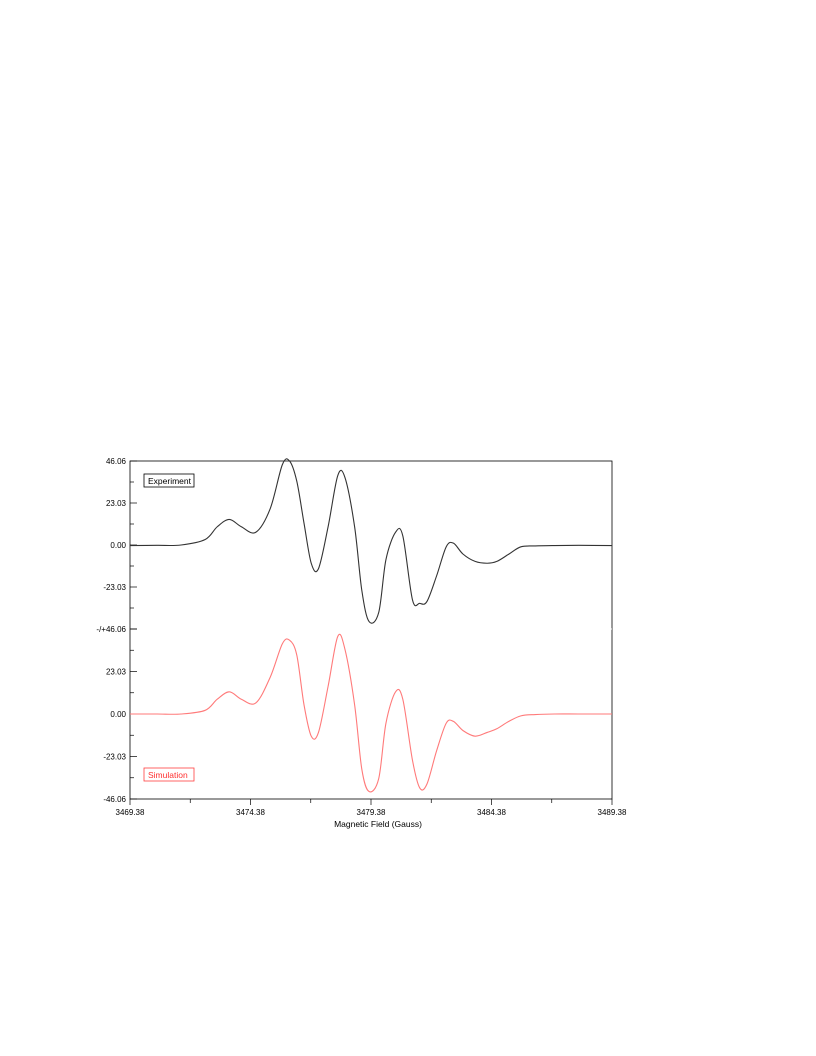 The width and height of the screenshot is (816, 1056). What do you see at coordinates (378, 824) in the screenshot?
I see `x-axis-title: Magnetic Field (Gauss)` at bounding box center [378, 824].